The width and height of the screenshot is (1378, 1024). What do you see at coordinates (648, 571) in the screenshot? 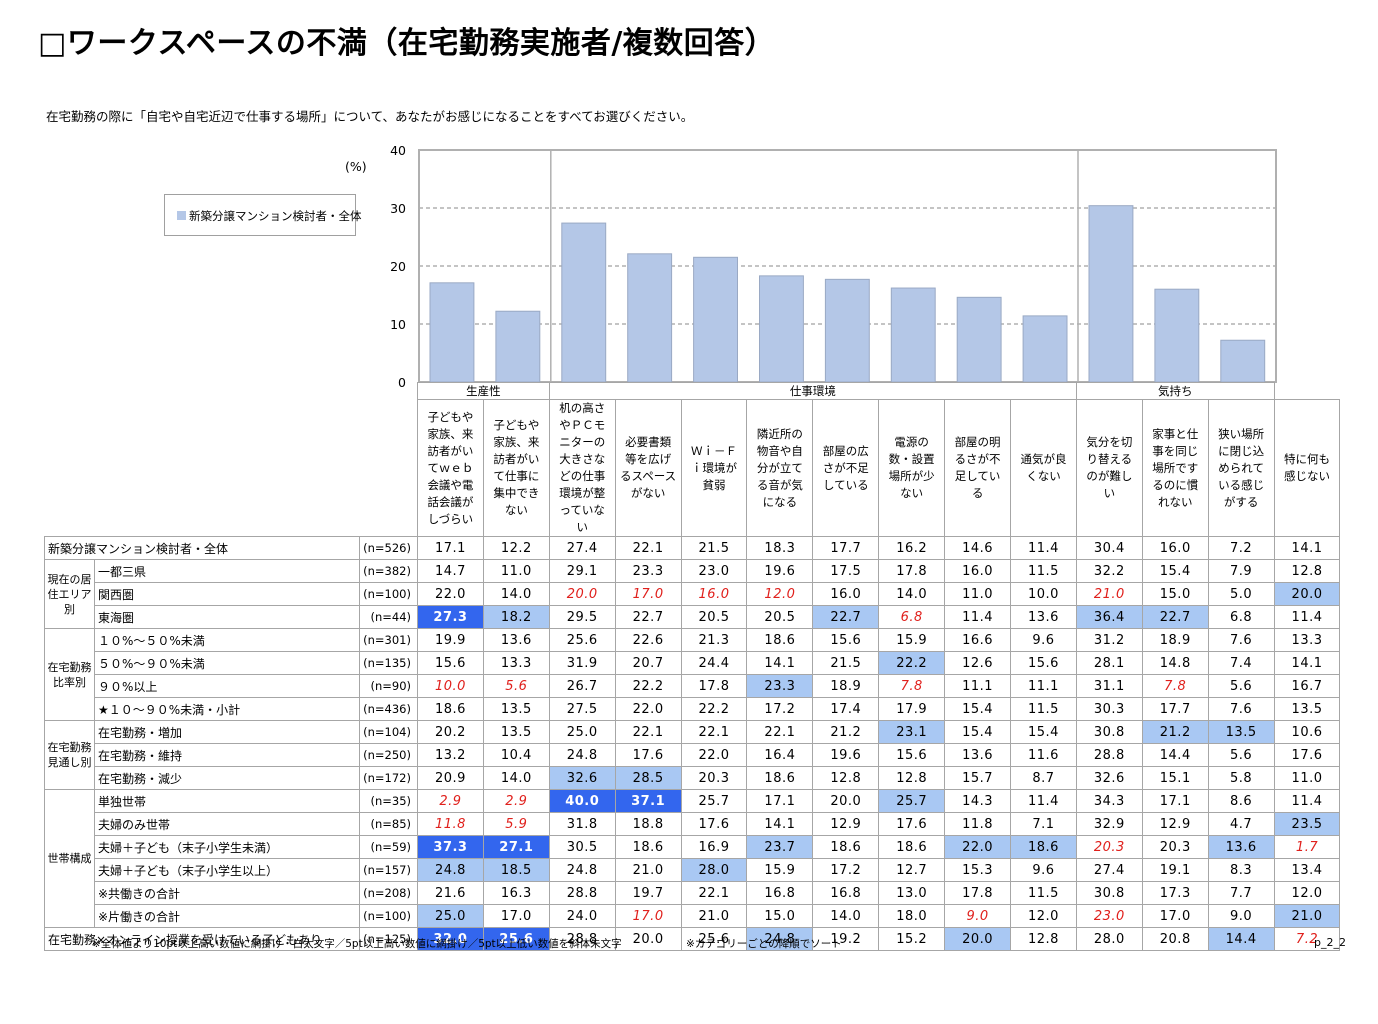
I see `value-cell: 23.3` at bounding box center [648, 571].